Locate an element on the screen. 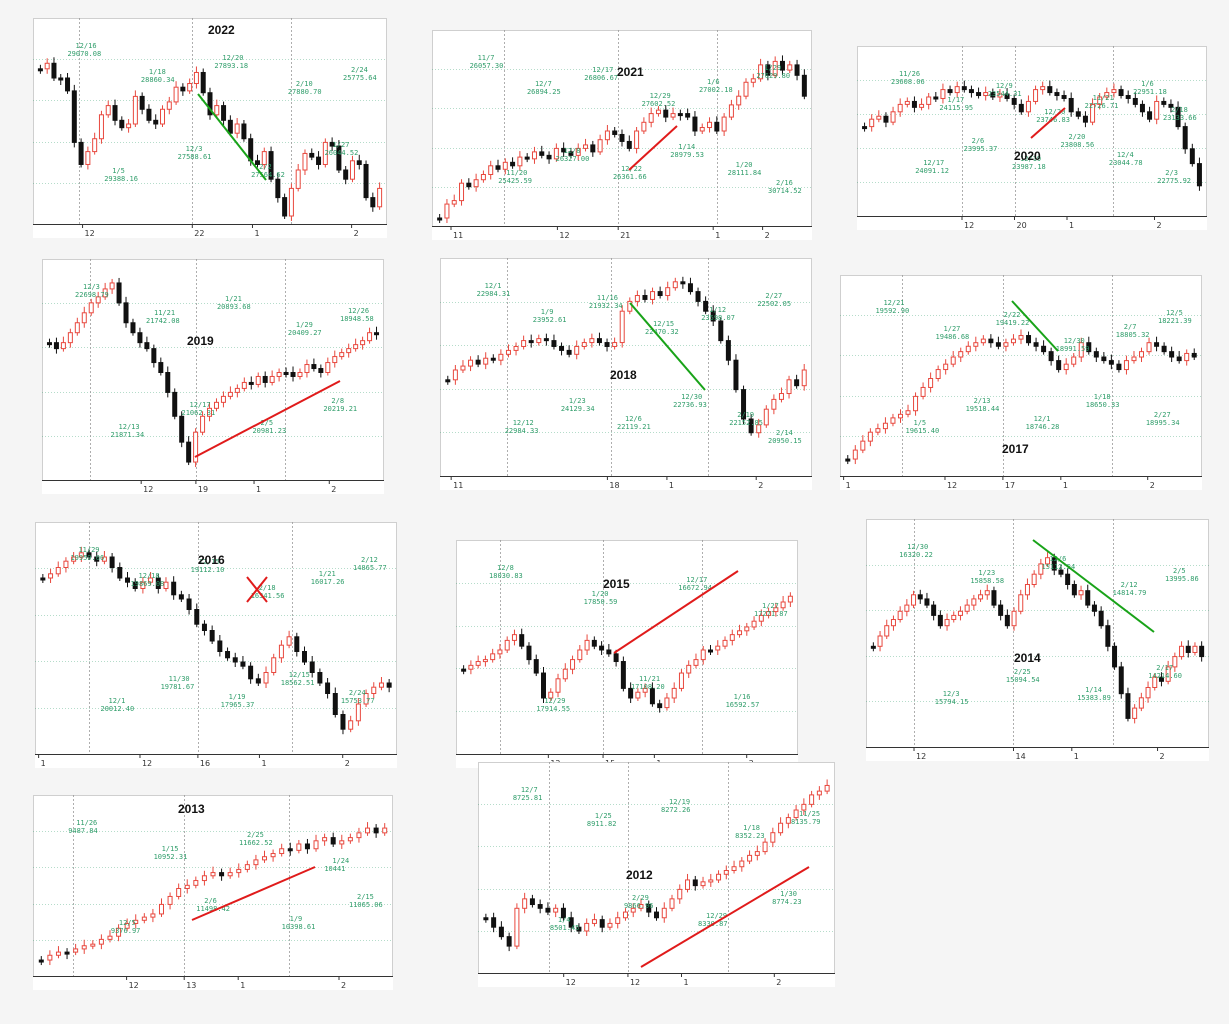  annotation-date: 1/23 is located at coordinates (577, 401).